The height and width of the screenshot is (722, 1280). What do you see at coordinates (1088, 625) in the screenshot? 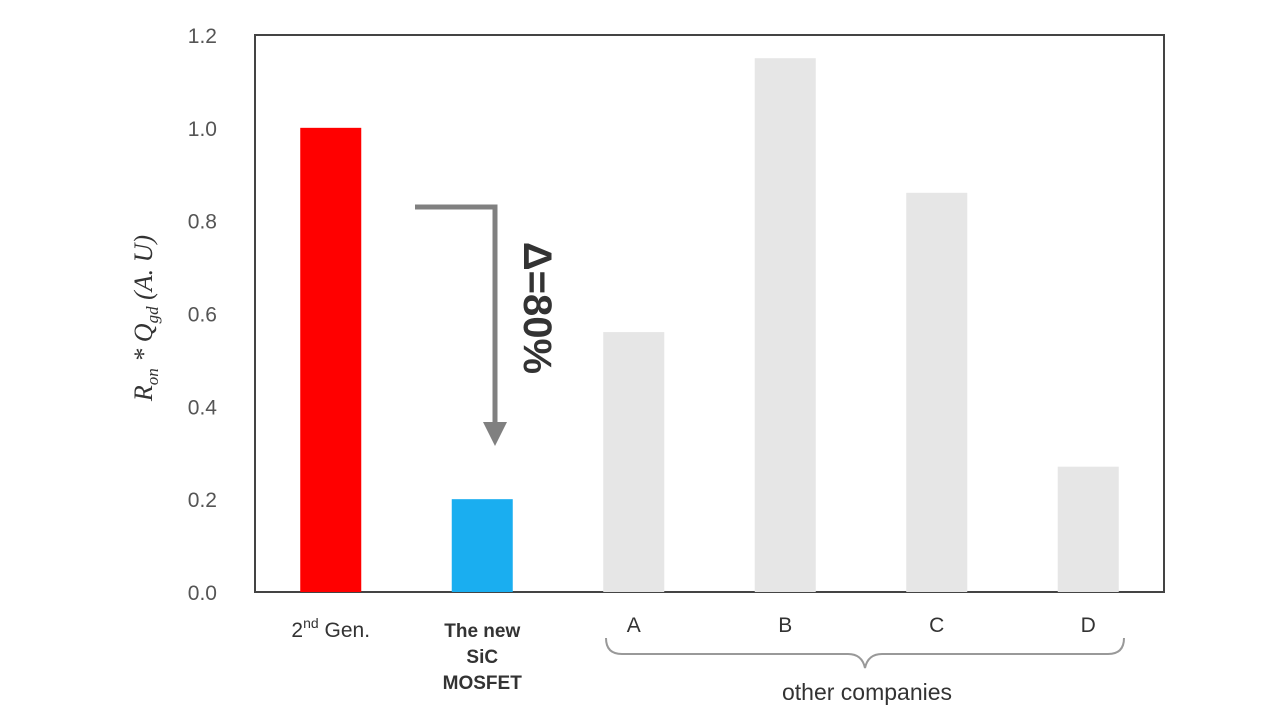
I see `x-category-label: D` at bounding box center [1088, 625].